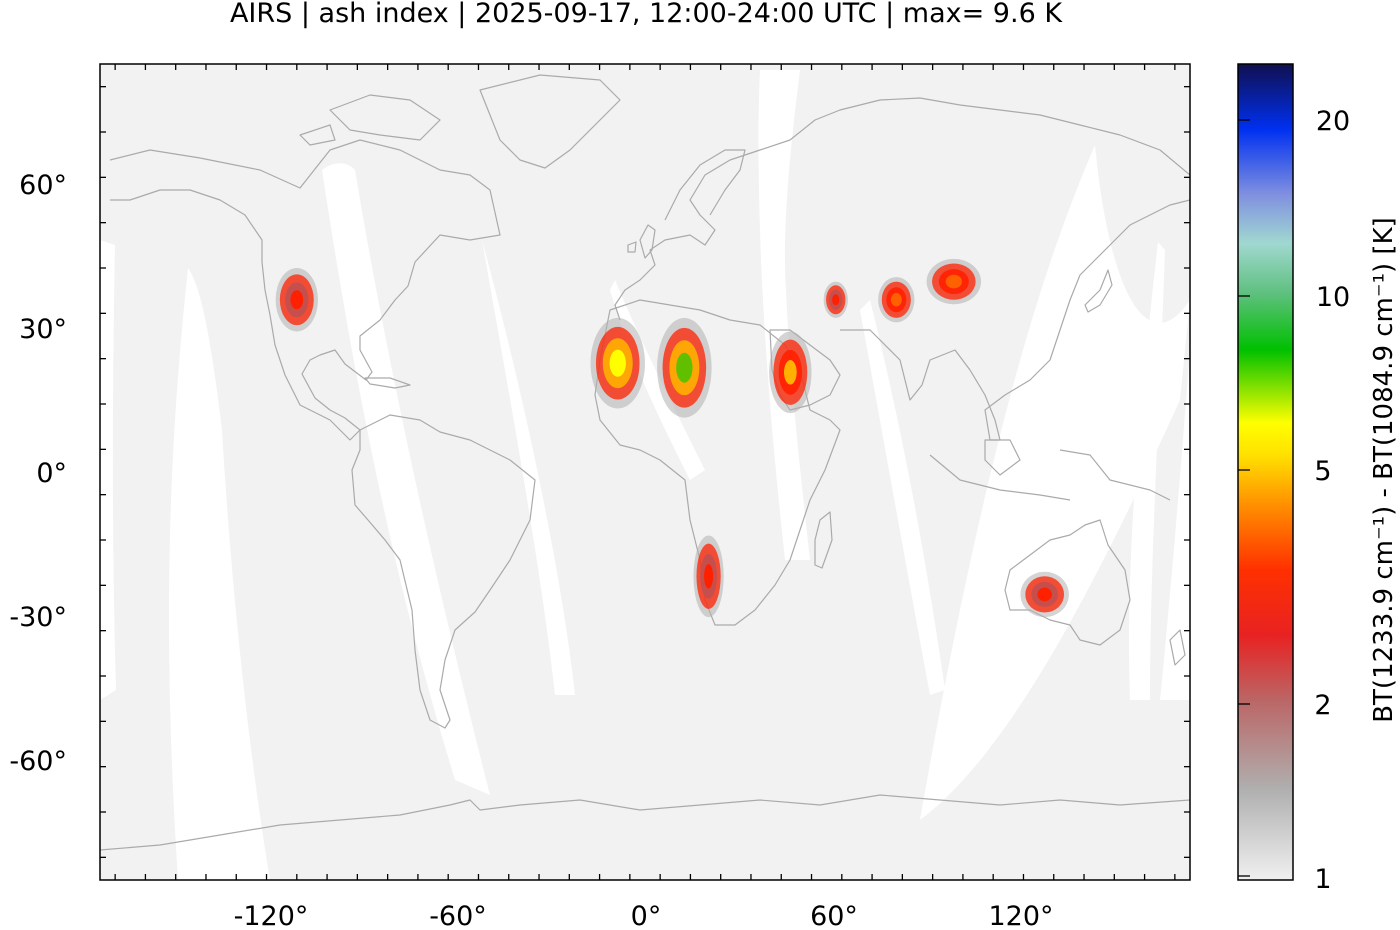 The image size is (1400, 930). What do you see at coordinates (458, 915) in the screenshot?
I see `x-tick-label: -60°` at bounding box center [458, 915].